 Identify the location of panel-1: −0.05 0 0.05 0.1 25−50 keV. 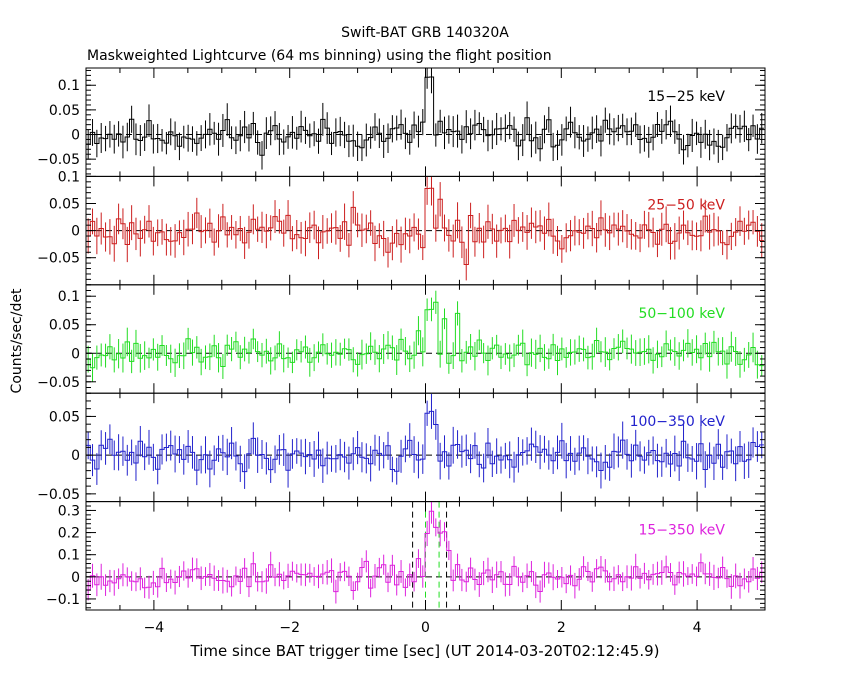
(401, 227).